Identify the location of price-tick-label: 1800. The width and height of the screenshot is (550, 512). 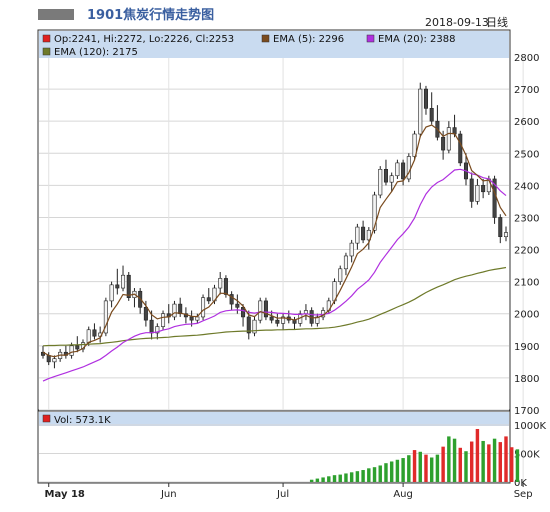
(526, 379).